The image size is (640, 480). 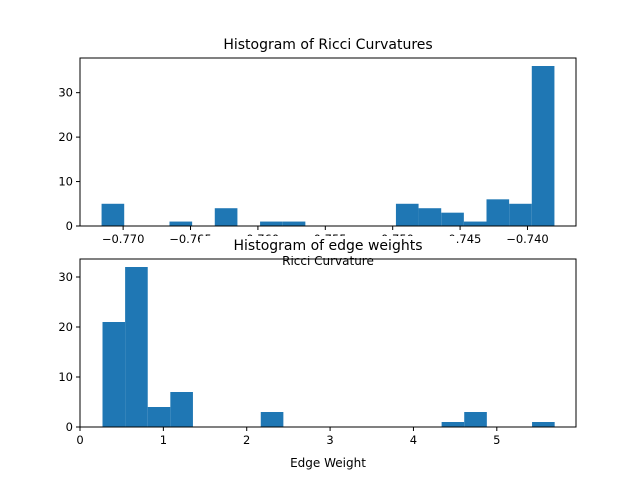 I want to click on ricci-y-tick-label: 10, so click(x=65, y=182).